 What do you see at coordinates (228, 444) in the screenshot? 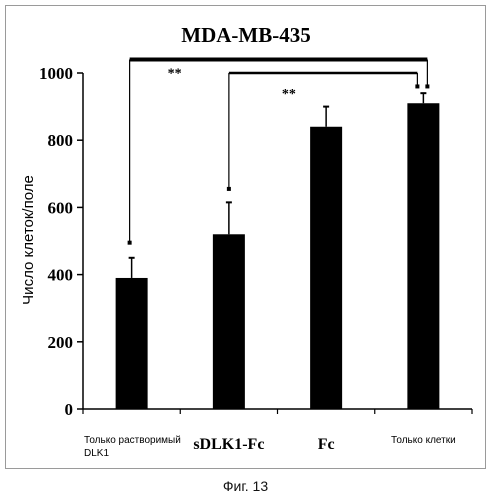
I see `x-category-label: sDLK1-Fc` at bounding box center [228, 444].